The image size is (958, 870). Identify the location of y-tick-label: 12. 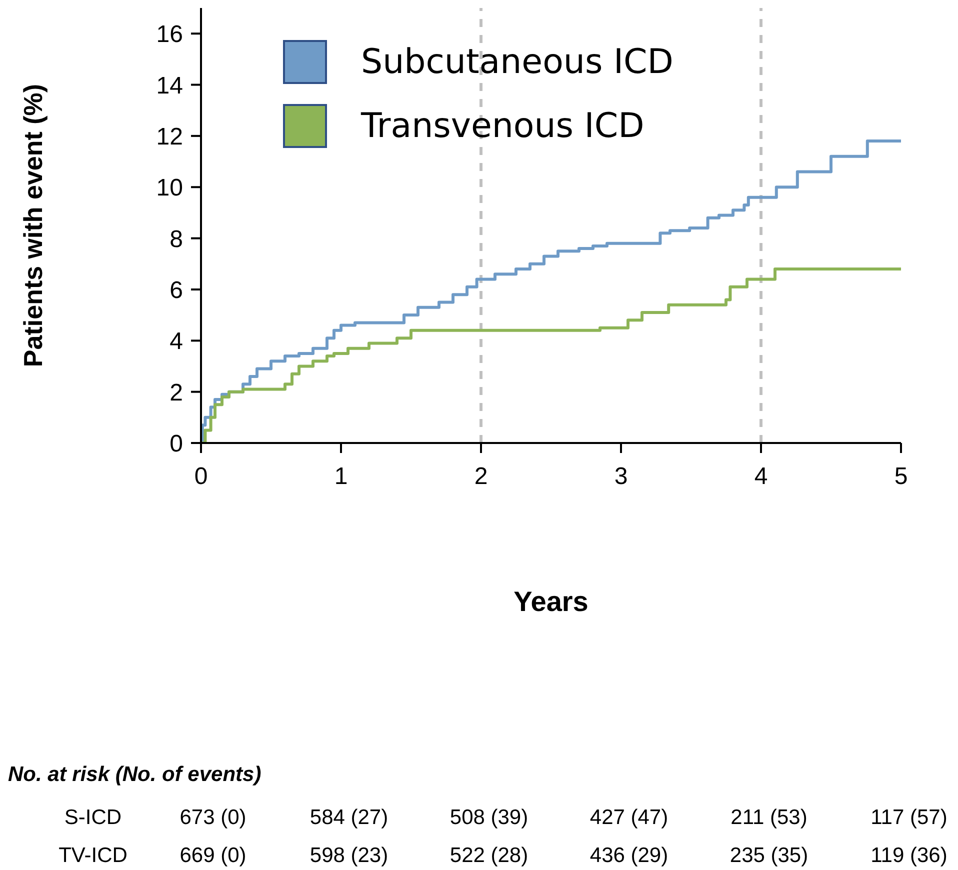
(169, 136).